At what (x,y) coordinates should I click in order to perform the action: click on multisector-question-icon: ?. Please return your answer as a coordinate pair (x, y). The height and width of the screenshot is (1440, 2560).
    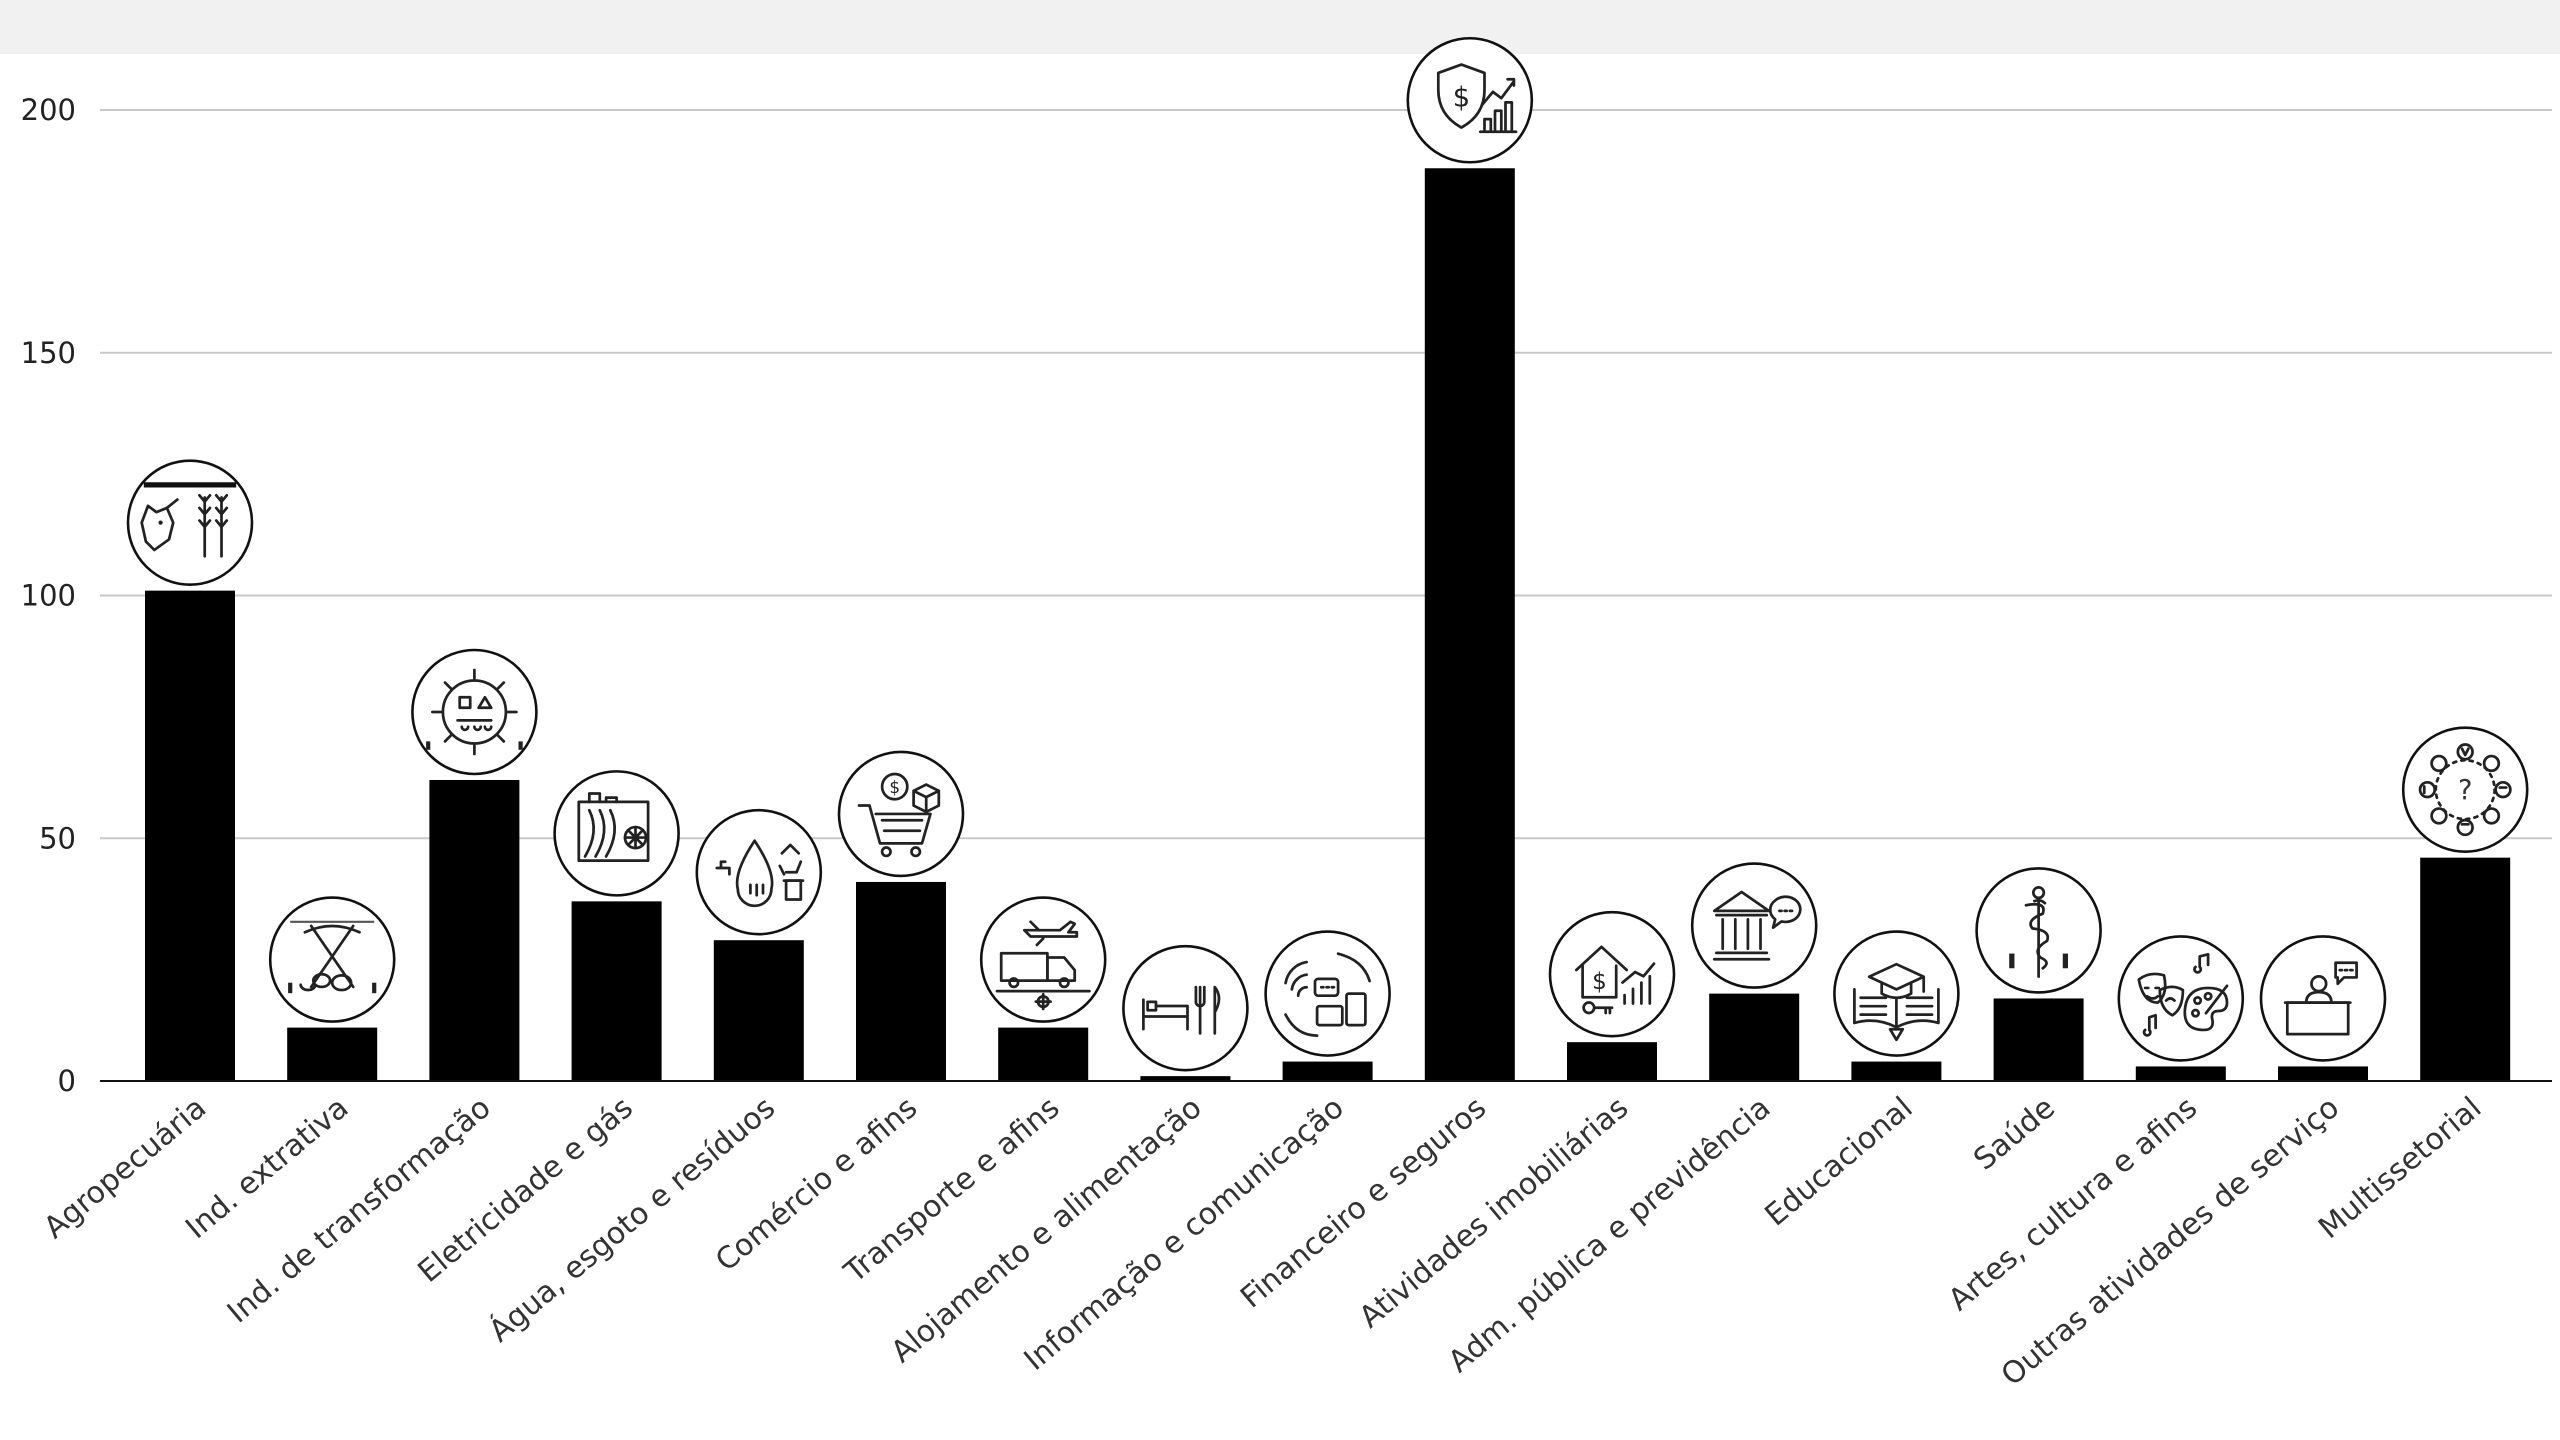
    Looking at the image, I should click on (2465, 789).